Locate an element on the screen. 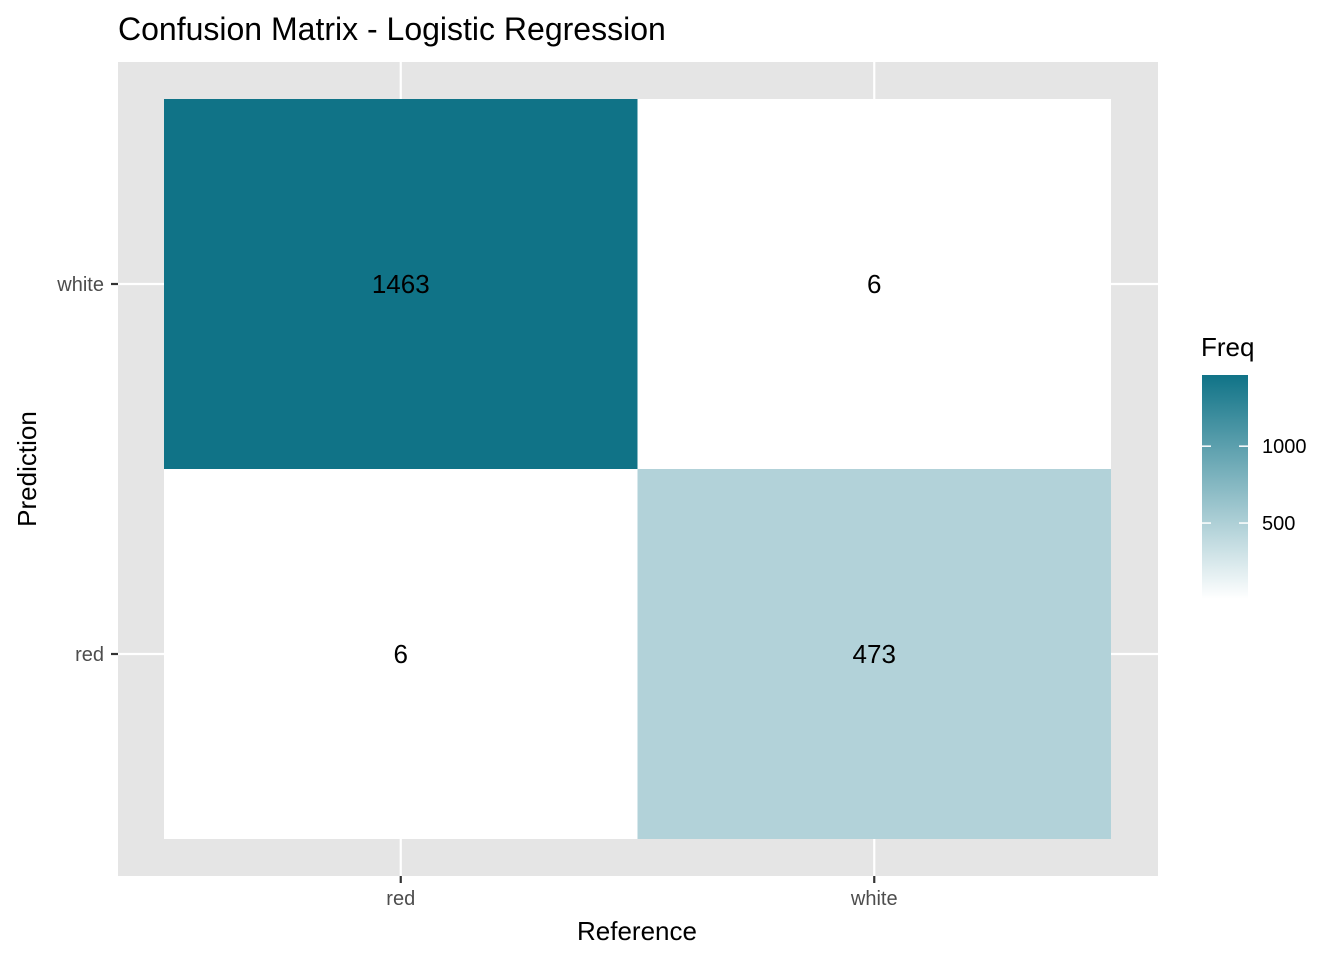 This screenshot has height=960, width=1344. y-axis-title: Prediction is located at coordinates (27, 469).